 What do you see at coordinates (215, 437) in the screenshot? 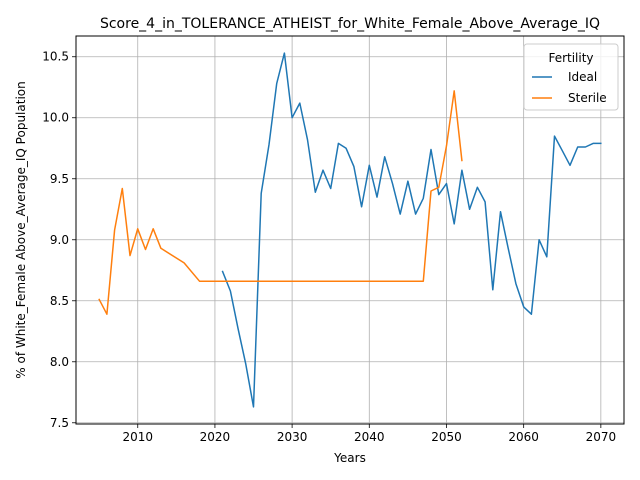
I see `x-tick-label: 2020` at bounding box center [215, 437].